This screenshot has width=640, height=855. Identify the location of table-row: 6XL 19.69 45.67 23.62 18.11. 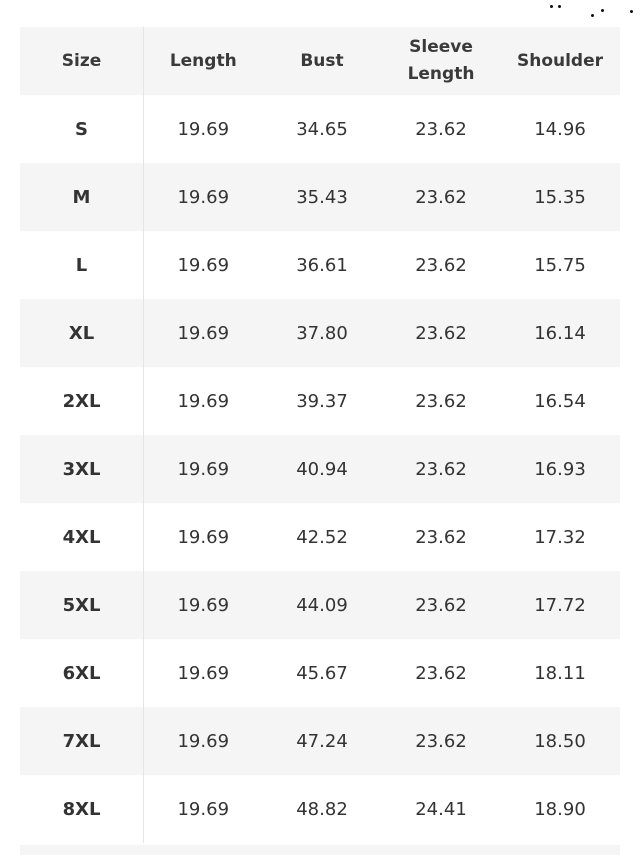
(320, 673).